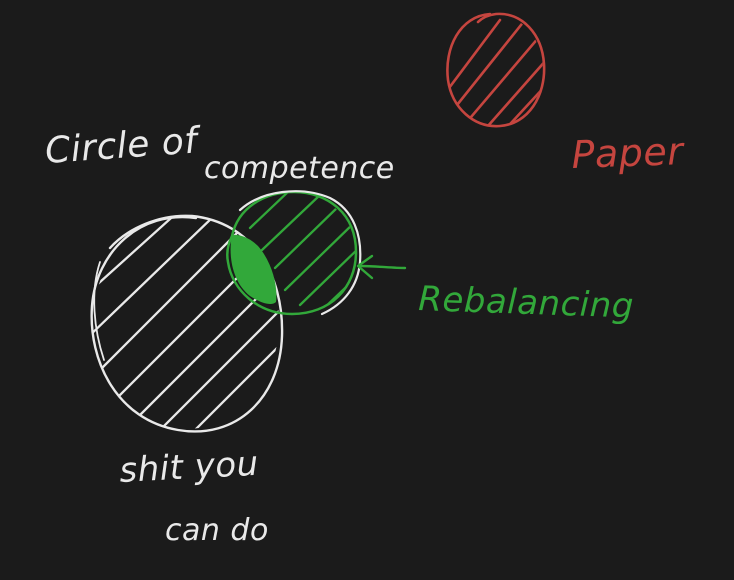 This screenshot has height=580, width=734. Describe the element at coordinates (188, 467) in the screenshot. I see `label-shit-you: shit you` at that location.